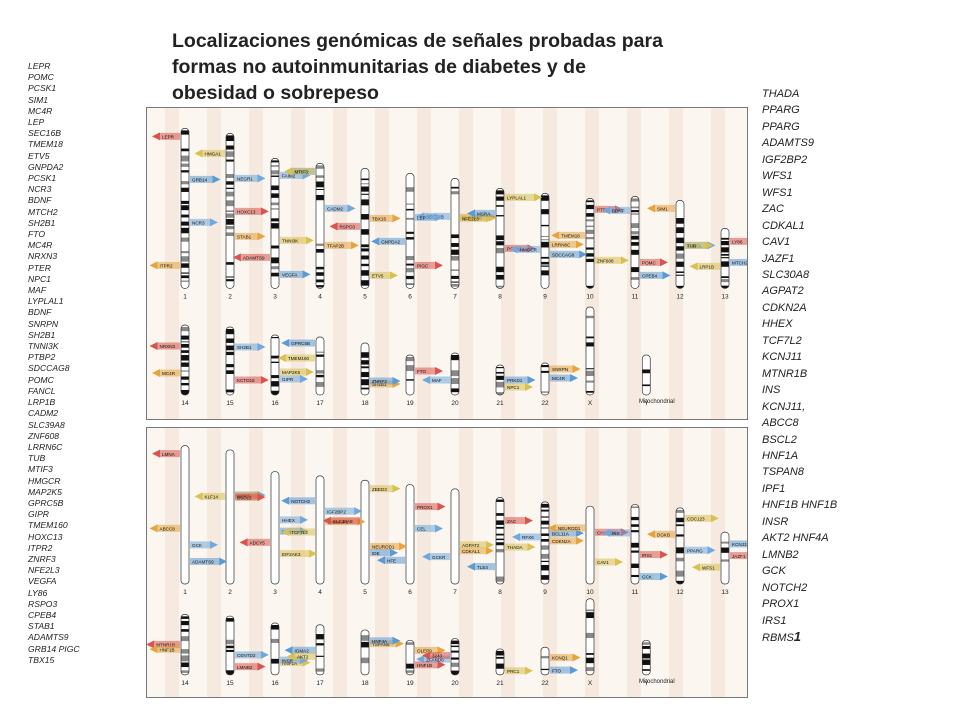 This screenshot has width=960, height=720. Describe the element at coordinates (38, 99) in the screenshot. I see `obesity-gene-item: SIM1` at that location.